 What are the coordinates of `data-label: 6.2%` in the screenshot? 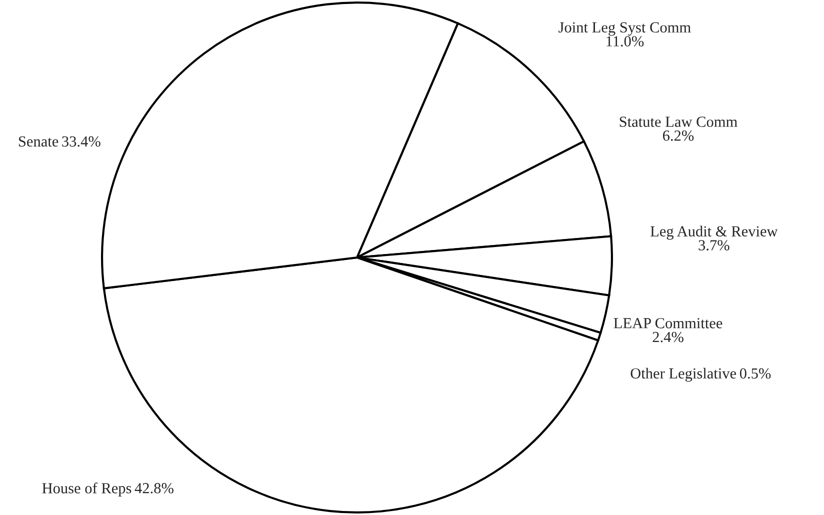 It's located at (678, 135).